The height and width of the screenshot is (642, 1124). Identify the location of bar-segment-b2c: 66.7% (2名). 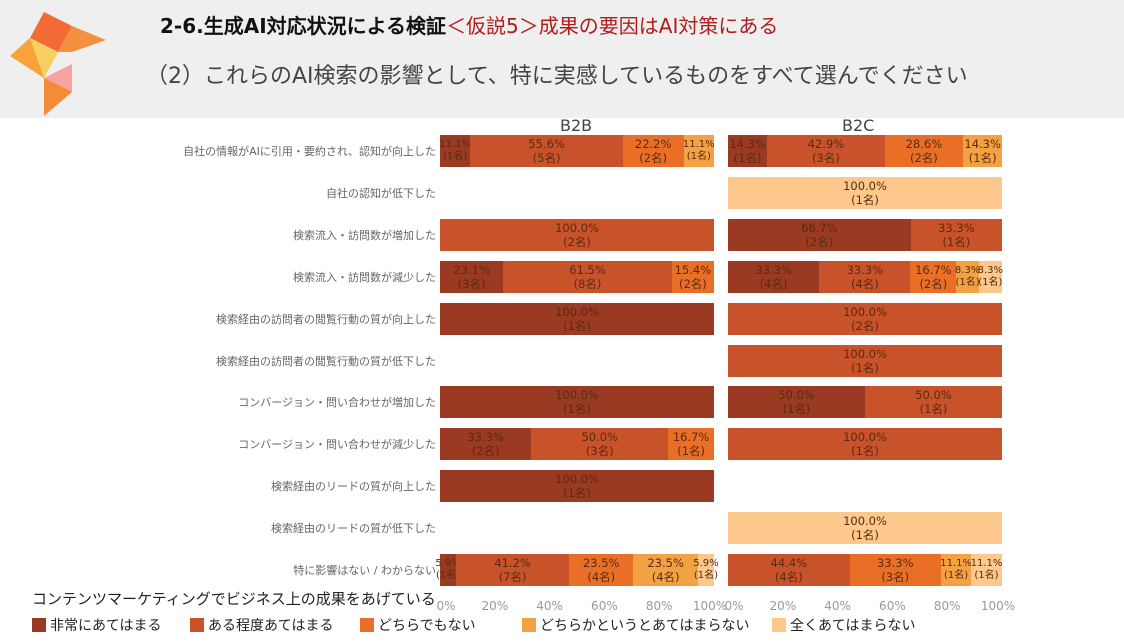
(819, 234).